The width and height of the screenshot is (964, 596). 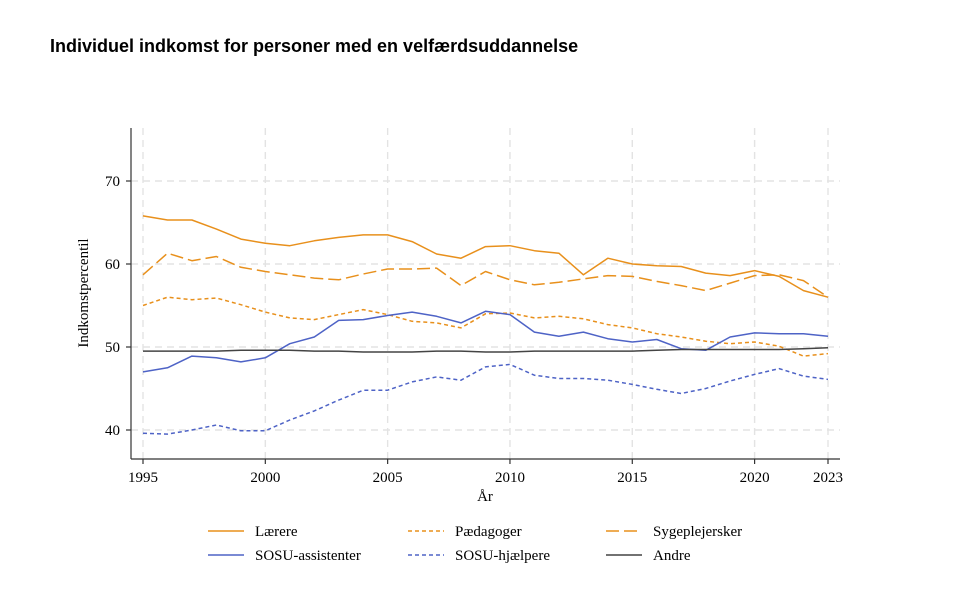 What do you see at coordinates (755, 478) in the screenshot?
I see `x-tick-label: 2020` at bounding box center [755, 478].